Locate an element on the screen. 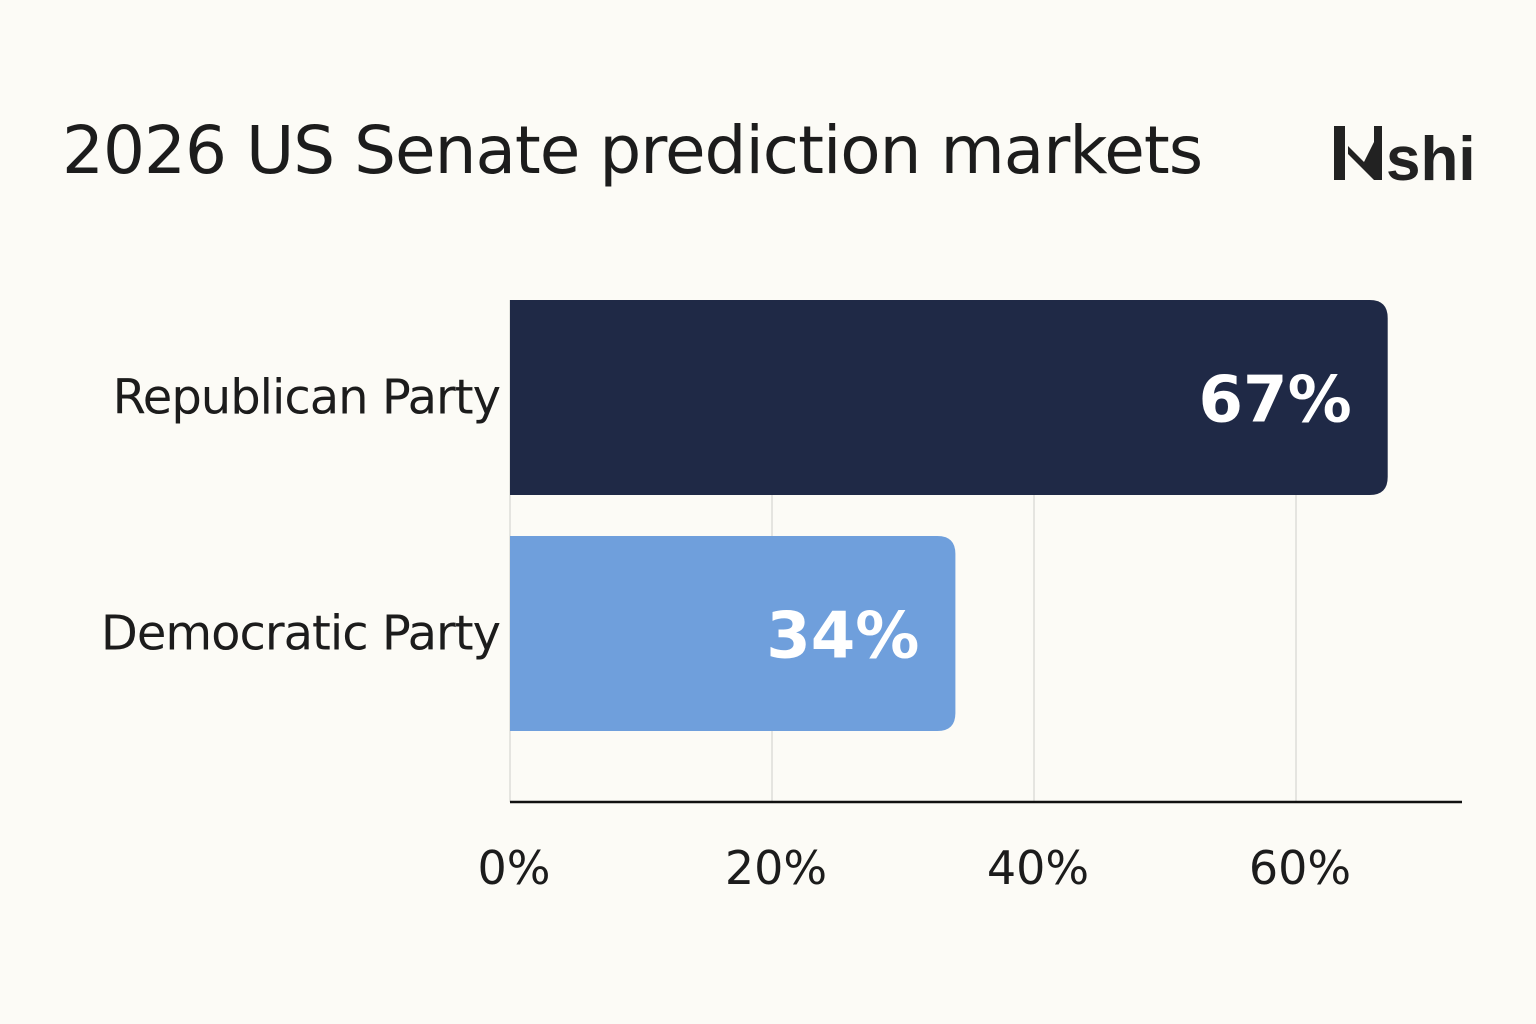 The width and height of the screenshot is (1536, 1024). category-label: Democratic Party is located at coordinates (300, 634).